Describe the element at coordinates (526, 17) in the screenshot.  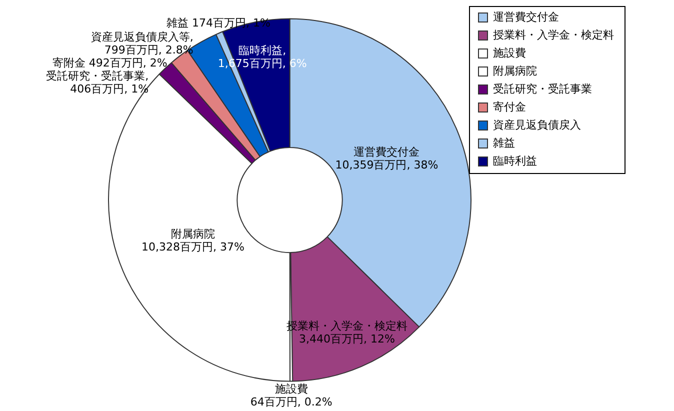
I see `legend-label: 運営費交付金` at that location.